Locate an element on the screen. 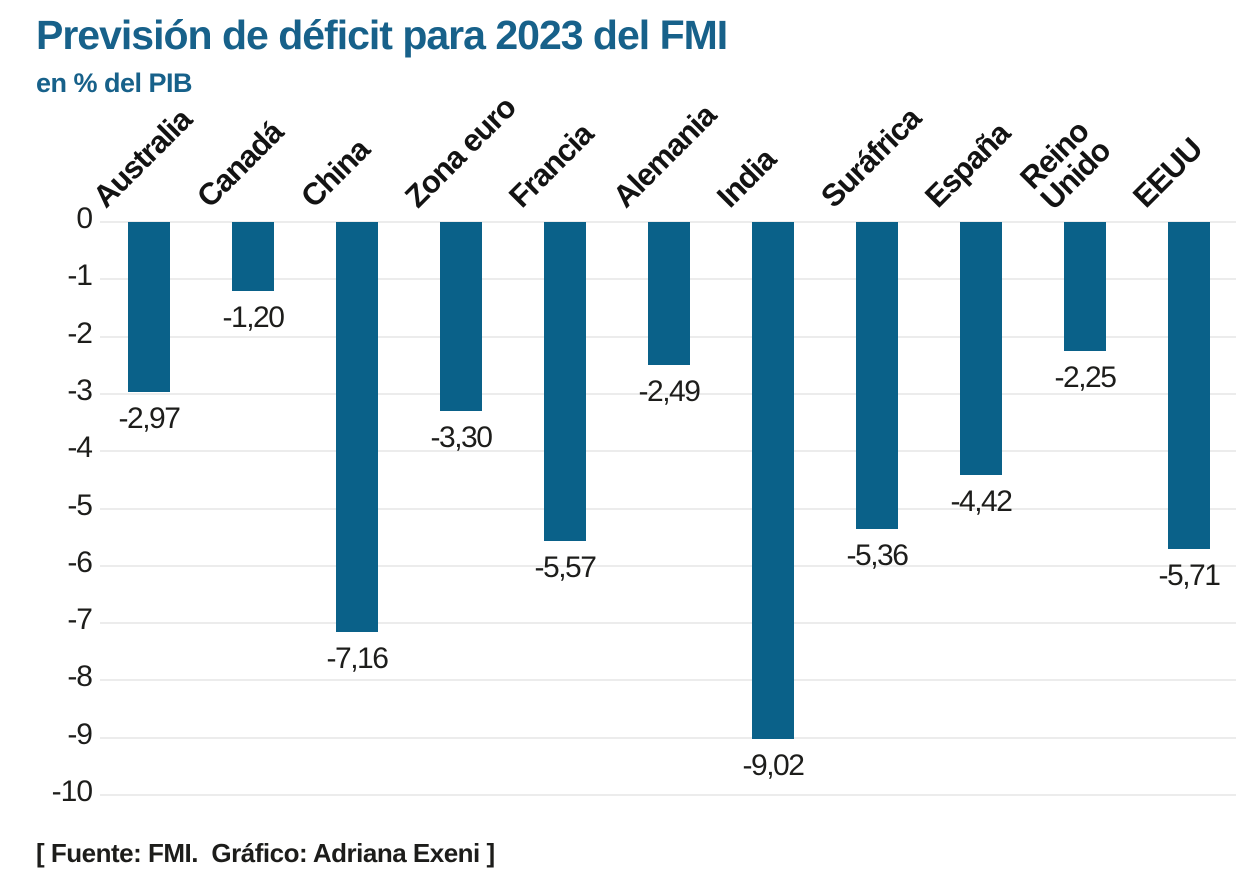 This screenshot has width=1248, height=884. y-axis-tick-label: 0 is located at coordinates (84, 218).